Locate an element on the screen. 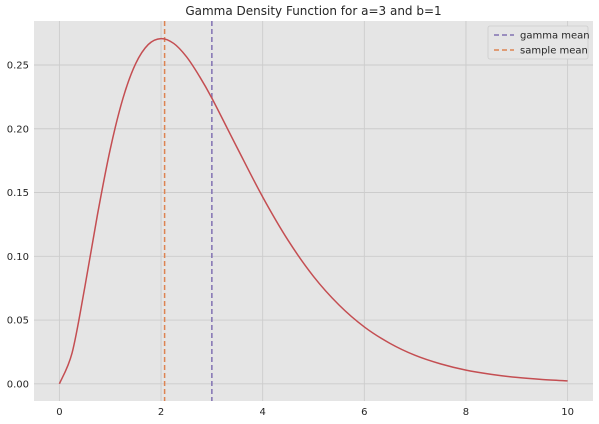  x-tick-label: 0 is located at coordinates (59, 412).